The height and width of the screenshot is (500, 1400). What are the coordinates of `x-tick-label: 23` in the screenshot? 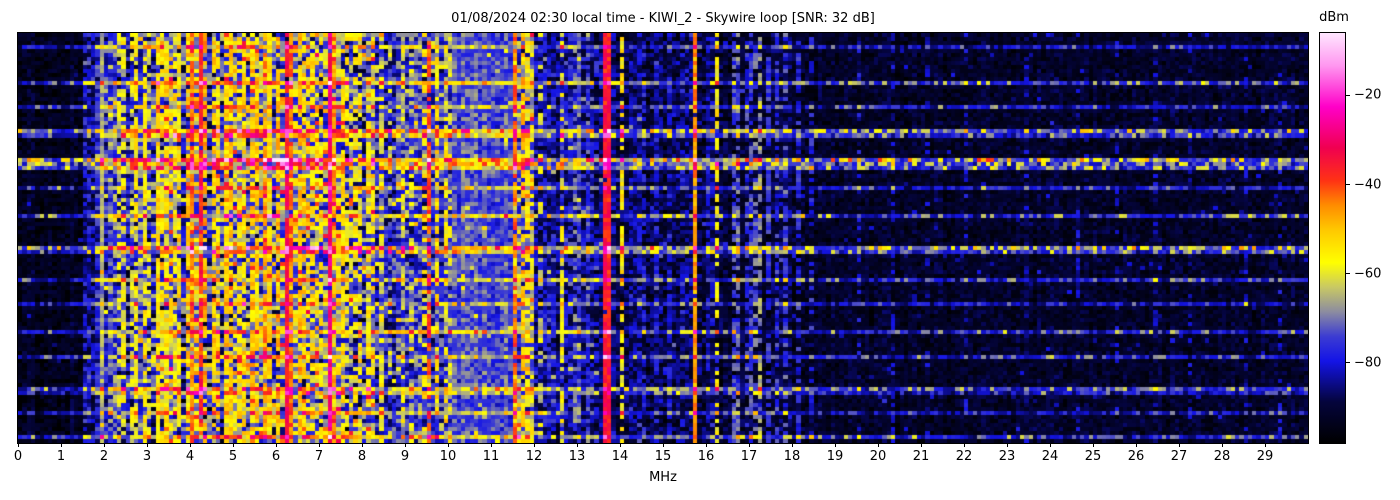 It's located at (1007, 456).